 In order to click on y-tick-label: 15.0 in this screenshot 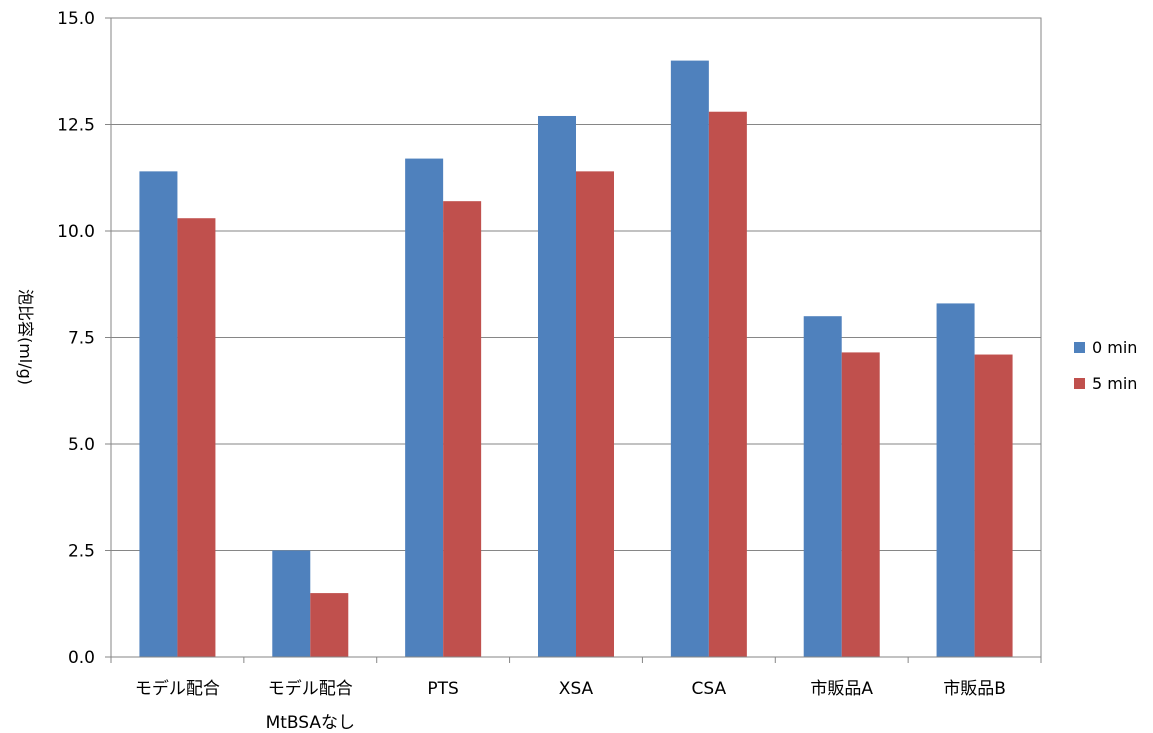, I will do `click(76, 19)`.